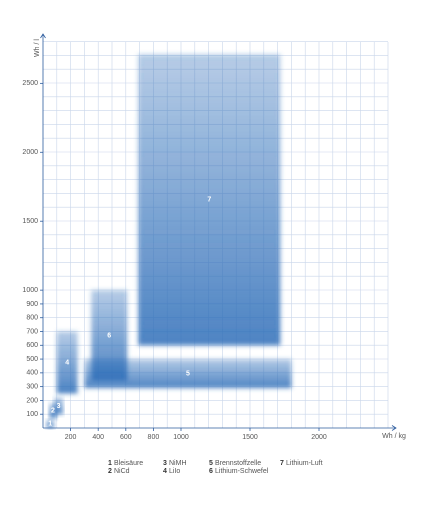  What do you see at coordinates (32, 331) in the screenshot?
I see `y-tick-label: 700` at bounding box center [32, 331].